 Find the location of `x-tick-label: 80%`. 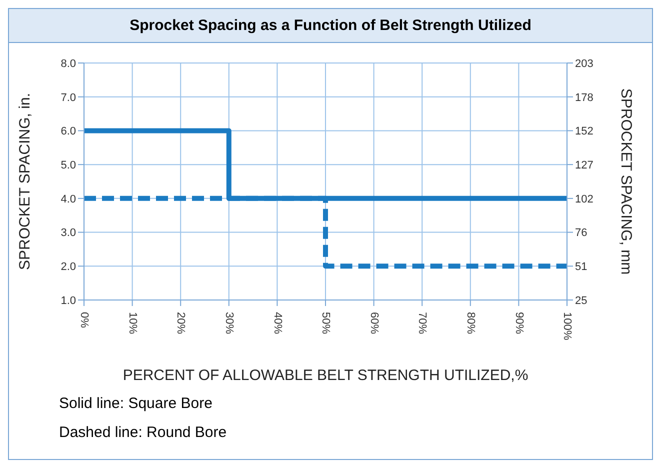

x-tick-label: 80% is located at coordinates (470, 323).